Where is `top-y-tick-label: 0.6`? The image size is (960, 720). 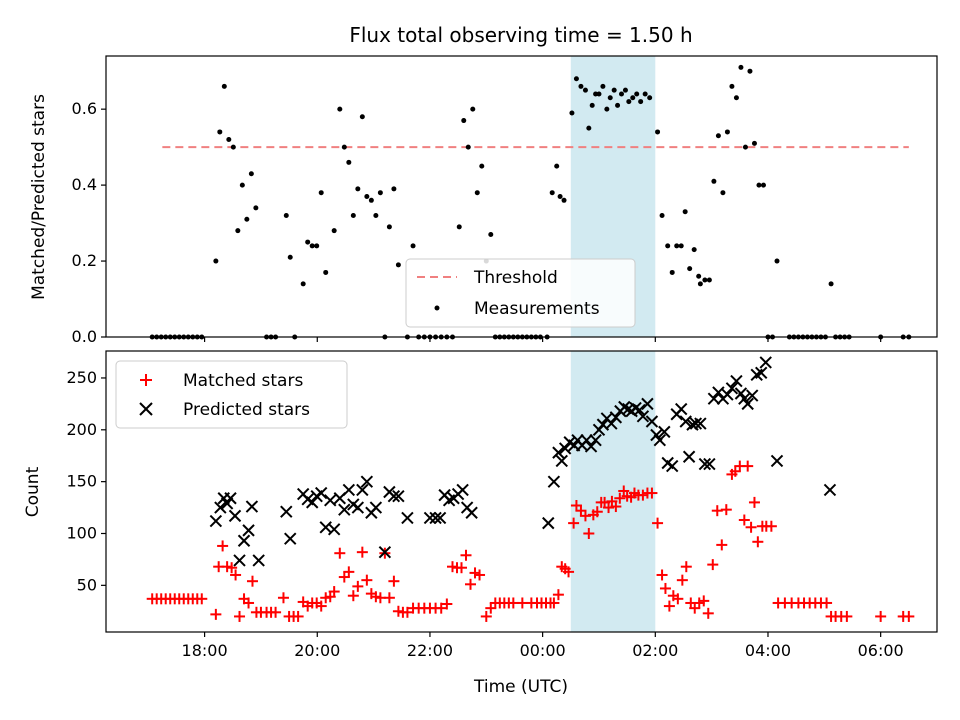
top-y-tick-label: 0.6 is located at coordinates (84, 108).